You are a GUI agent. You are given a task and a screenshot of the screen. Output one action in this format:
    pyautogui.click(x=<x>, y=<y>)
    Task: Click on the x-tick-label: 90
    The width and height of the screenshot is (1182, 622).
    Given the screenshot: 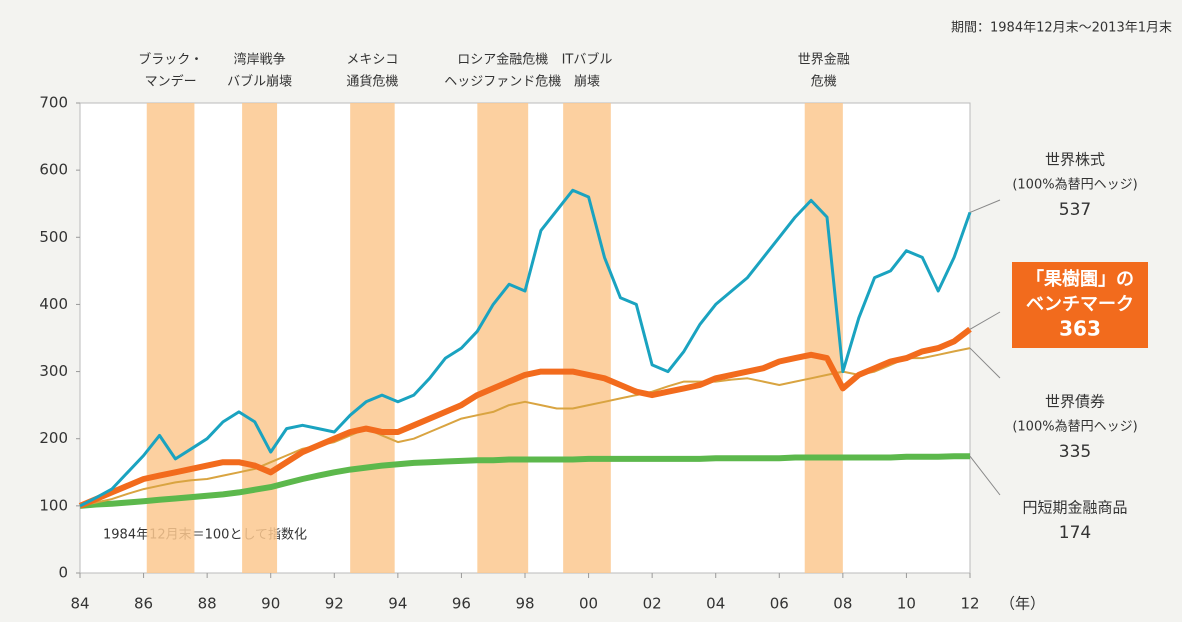 What is the action you would take?
    pyautogui.click(x=270, y=604)
    